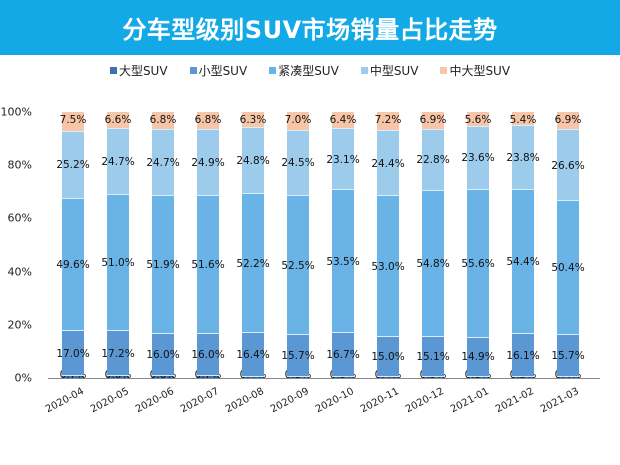  I want to click on legend-item: 小型SUV, so click(218, 70).